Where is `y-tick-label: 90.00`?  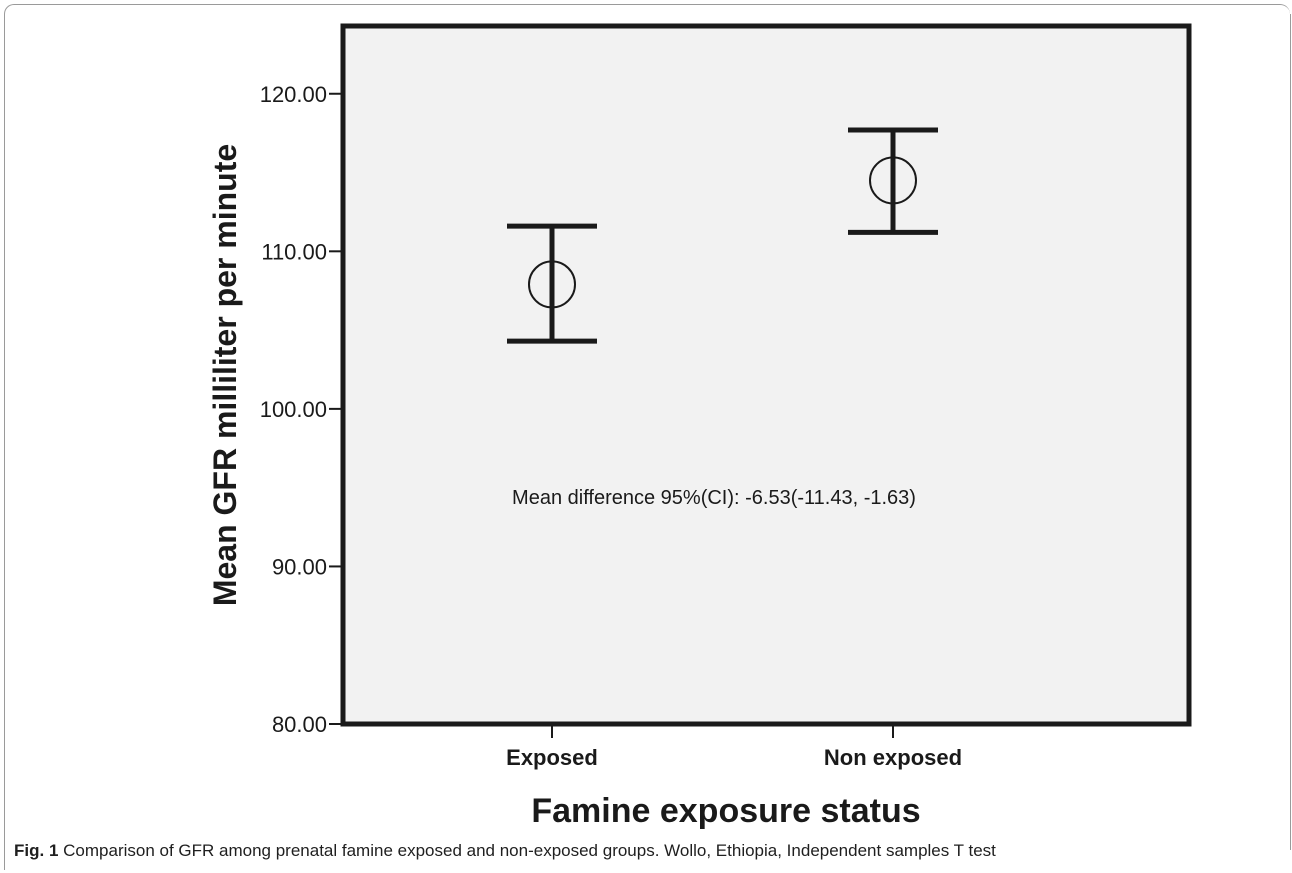
y-tick-label: 90.00 is located at coordinates (299, 566).